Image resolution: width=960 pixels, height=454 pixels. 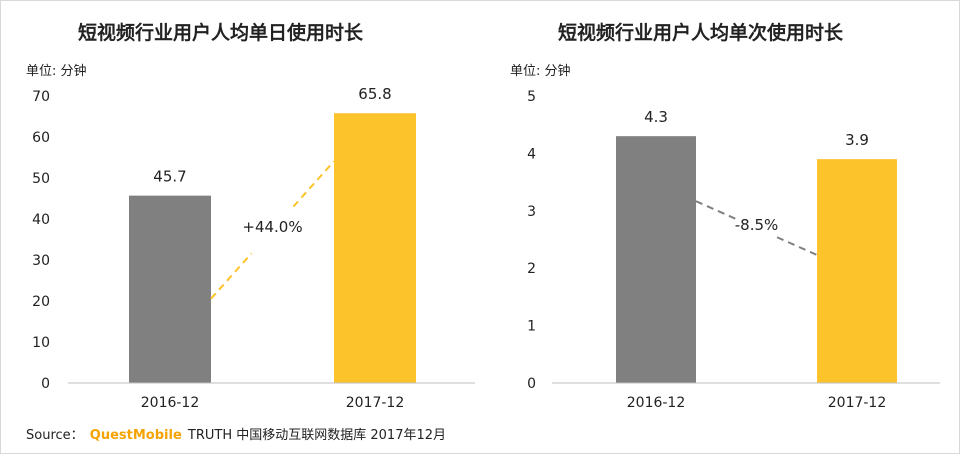 I want to click on chart-2-ytick-1: 1, so click(x=531, y=327).